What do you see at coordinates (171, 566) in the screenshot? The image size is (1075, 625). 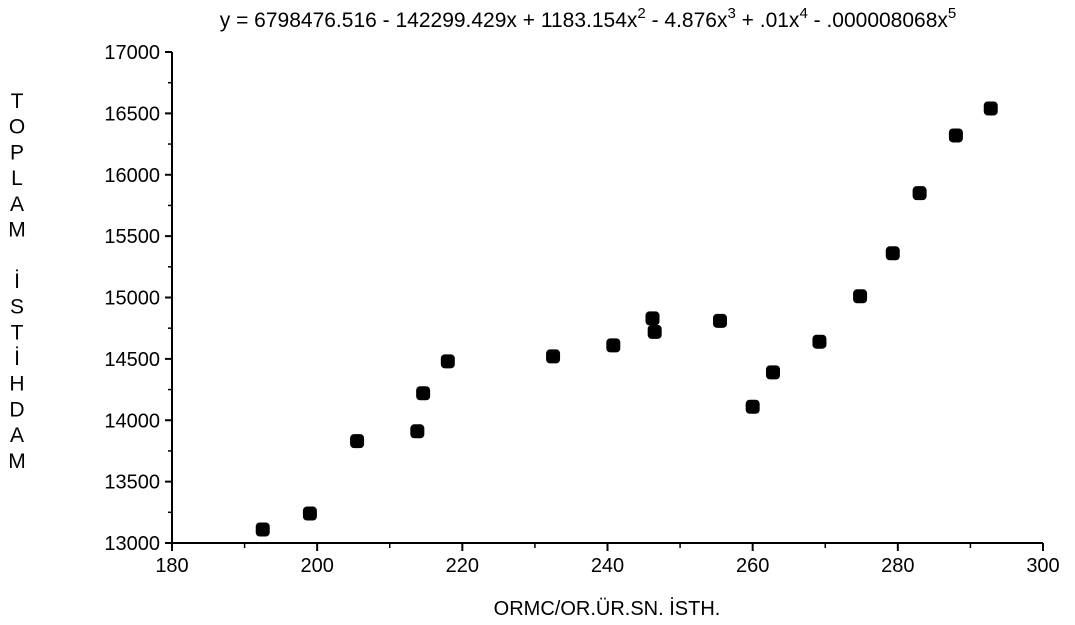 I see `x-tick-label: 180` at bounding box center [171, 566].